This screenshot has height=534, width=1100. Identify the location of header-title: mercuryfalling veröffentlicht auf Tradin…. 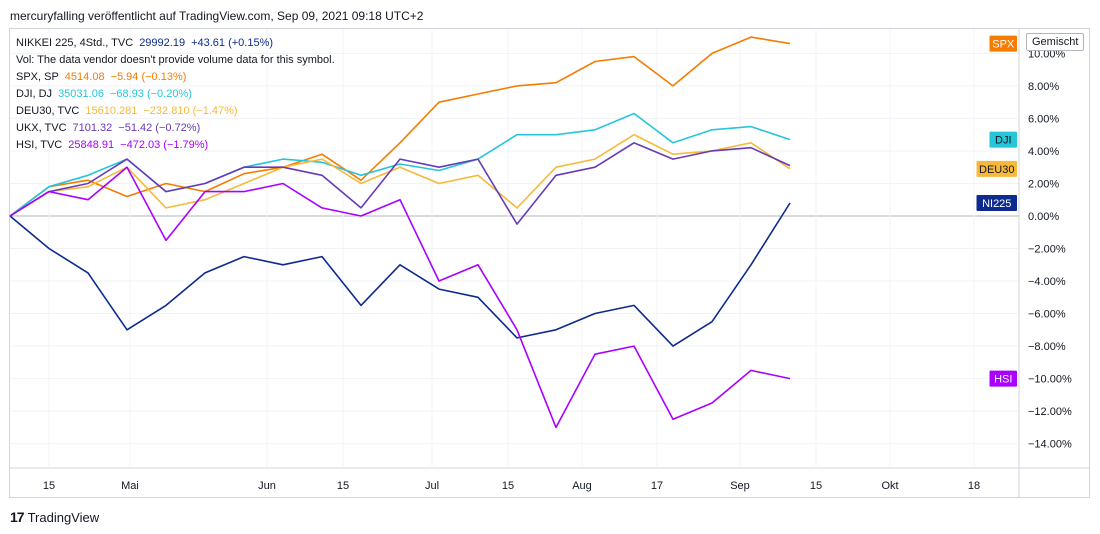
(217, 16).